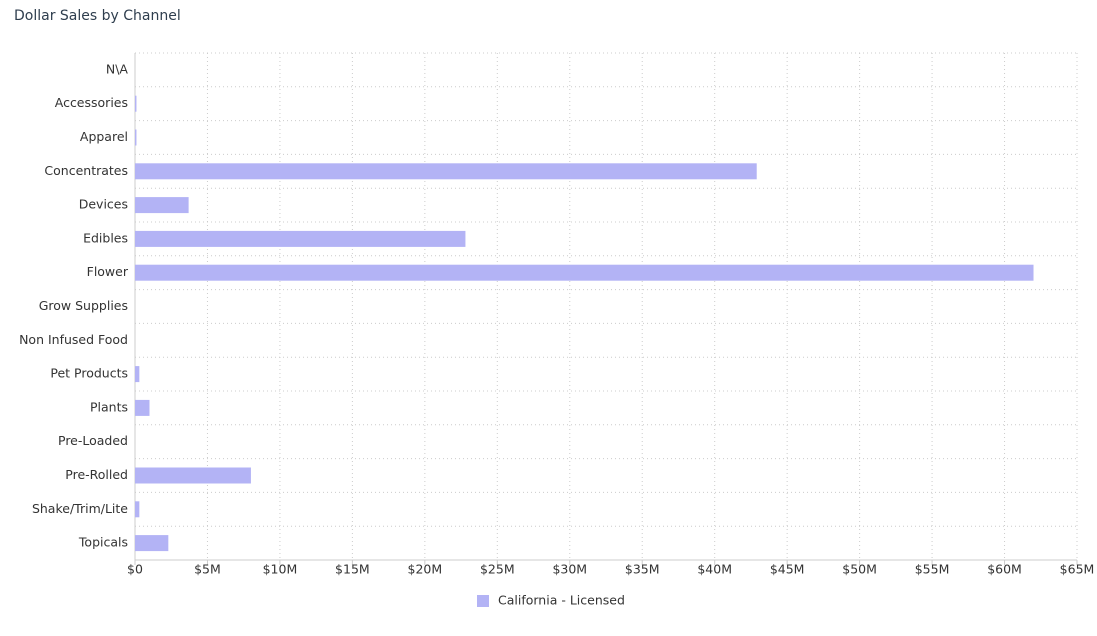 The height and width of the screenshot is (636, 1097). What do you see at coordinates (109, 406) in the screenshot?
I see `y-tick-label: Plants` at bounding box center [109, 406].